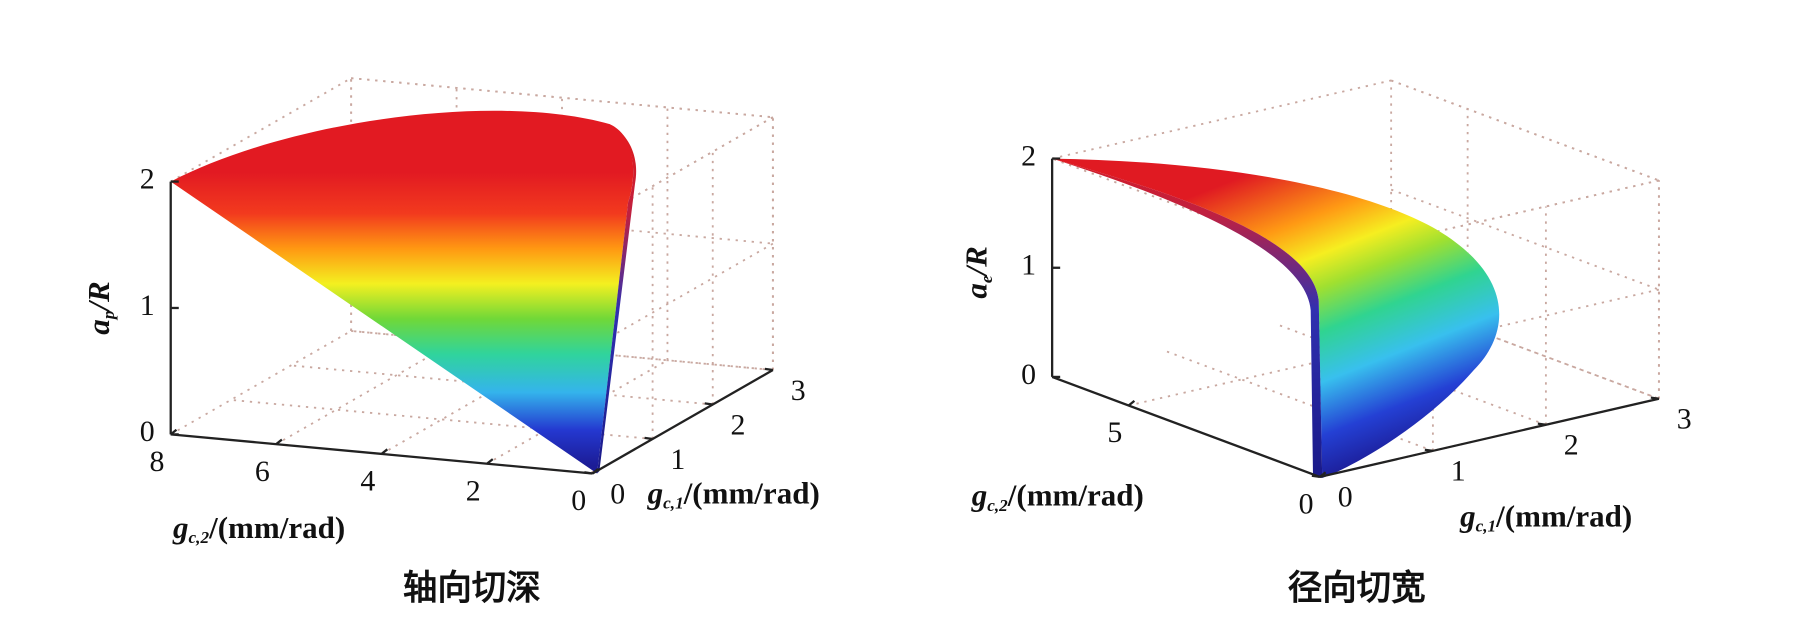  What do you see at coordinates (156, 461) in the screenshot?
I see `x-tick-label: 8` at bounding box center [156, 461].